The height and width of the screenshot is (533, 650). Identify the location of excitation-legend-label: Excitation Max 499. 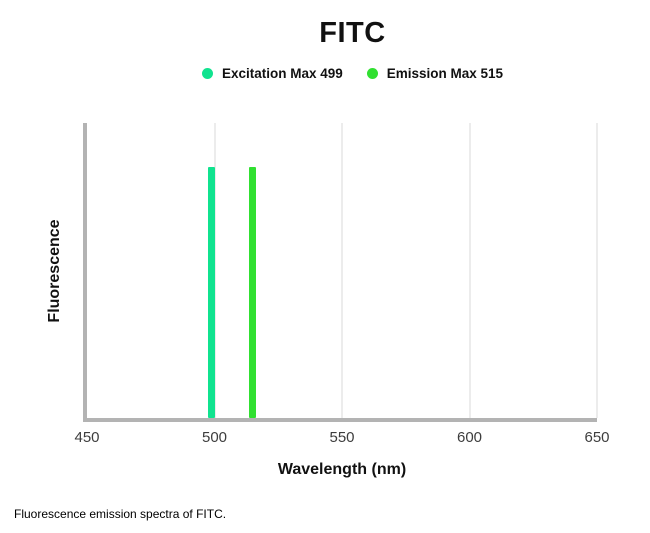
(282, 73).